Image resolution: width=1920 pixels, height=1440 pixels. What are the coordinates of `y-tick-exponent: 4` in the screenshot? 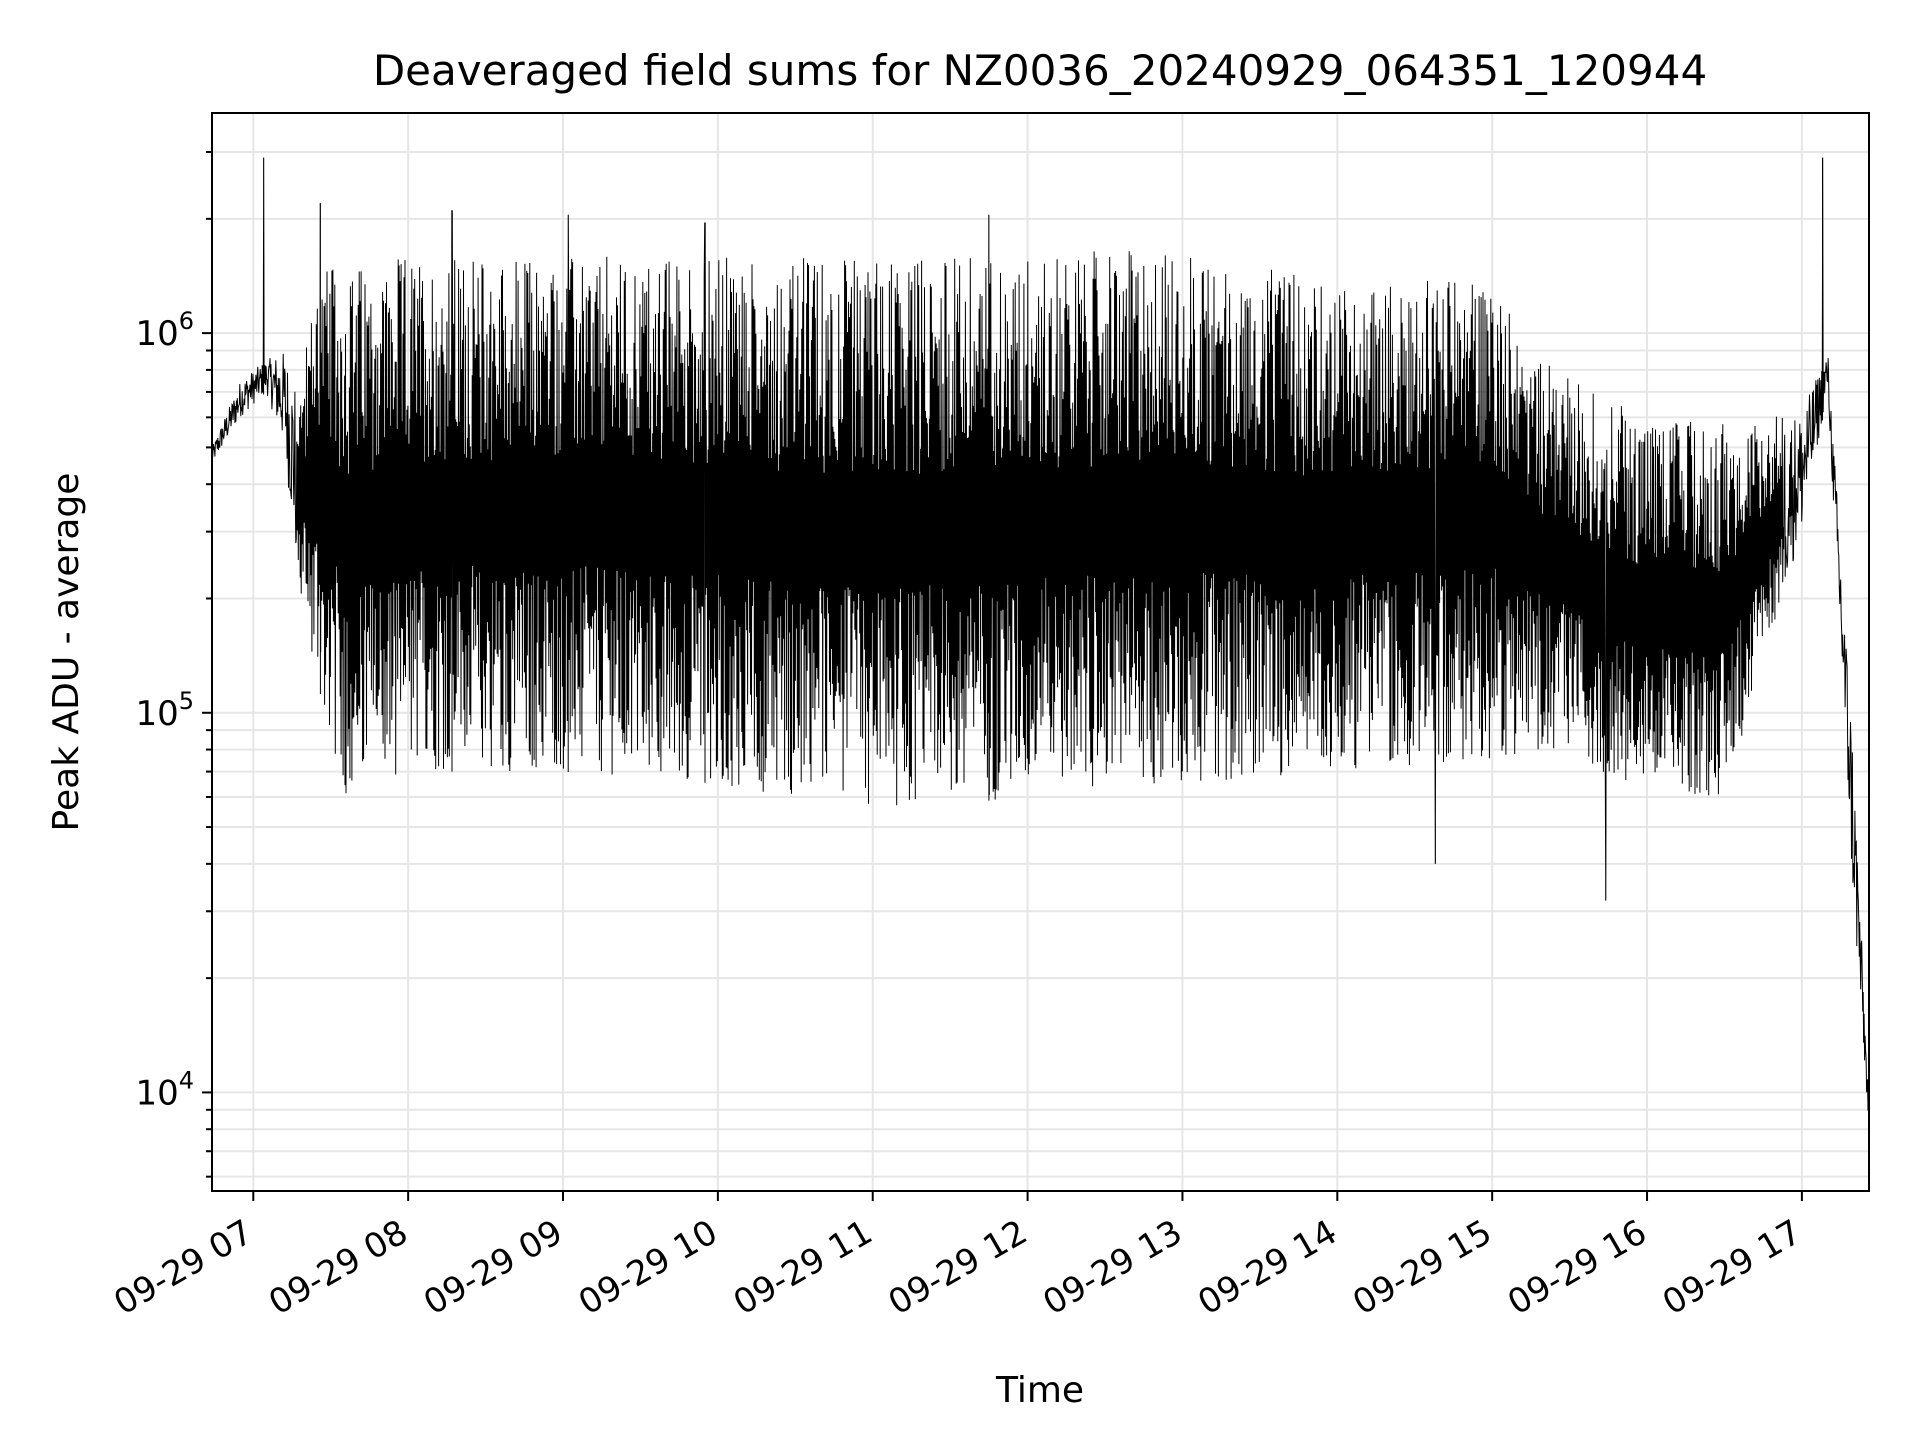 It's located at (186, 1080).